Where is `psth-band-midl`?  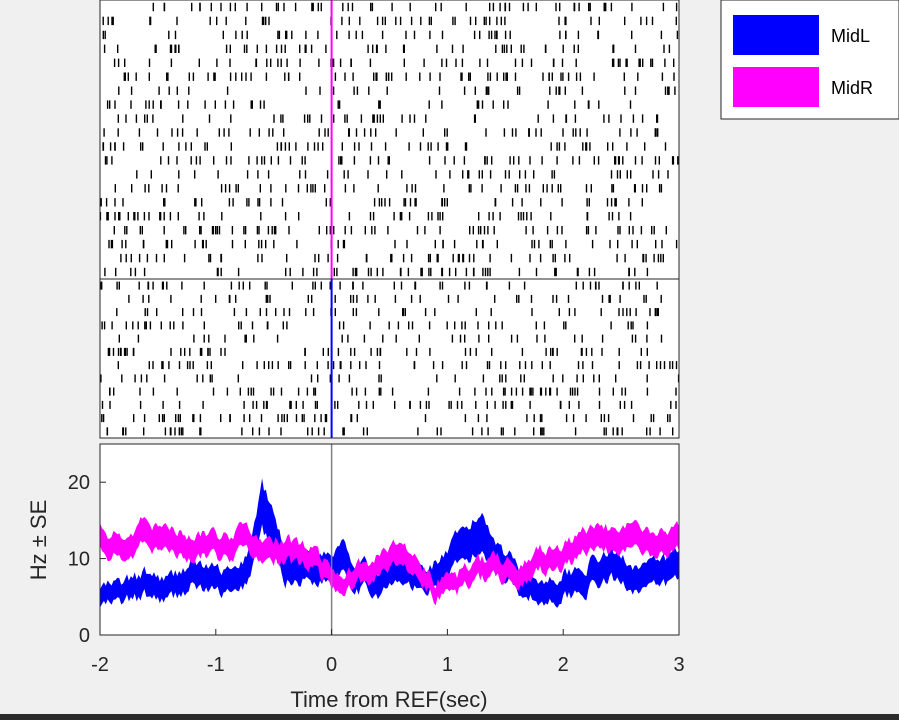
psth-band-midl is located at coordinates (389, 543).